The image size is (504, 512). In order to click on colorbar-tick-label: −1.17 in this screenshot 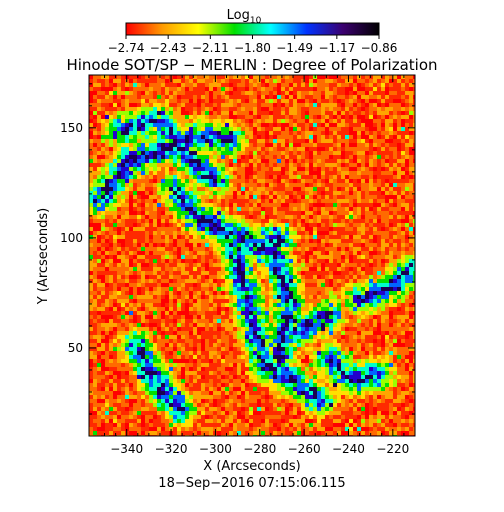, I will do `click(336, 48)`.